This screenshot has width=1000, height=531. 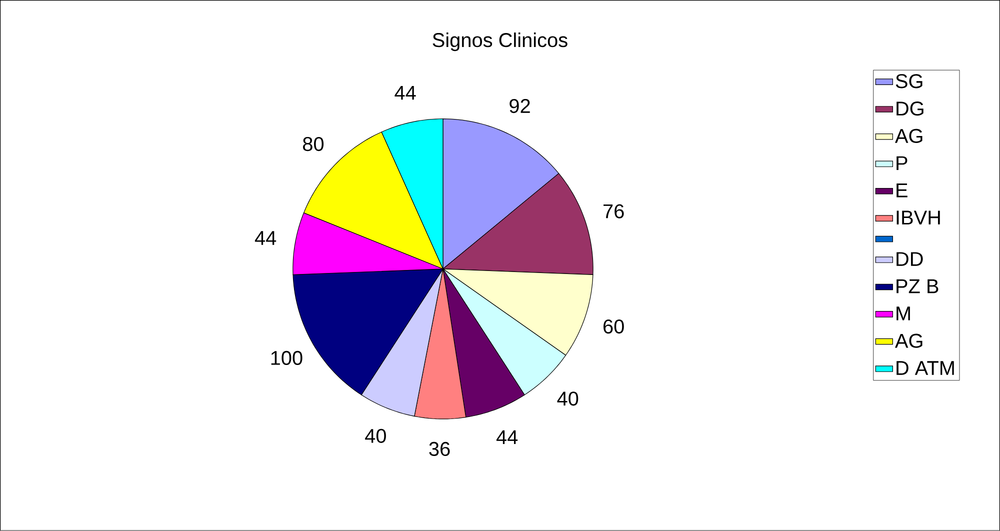 I want to click on chart-title: Signos Clinicos, so click(x=500, y=42).